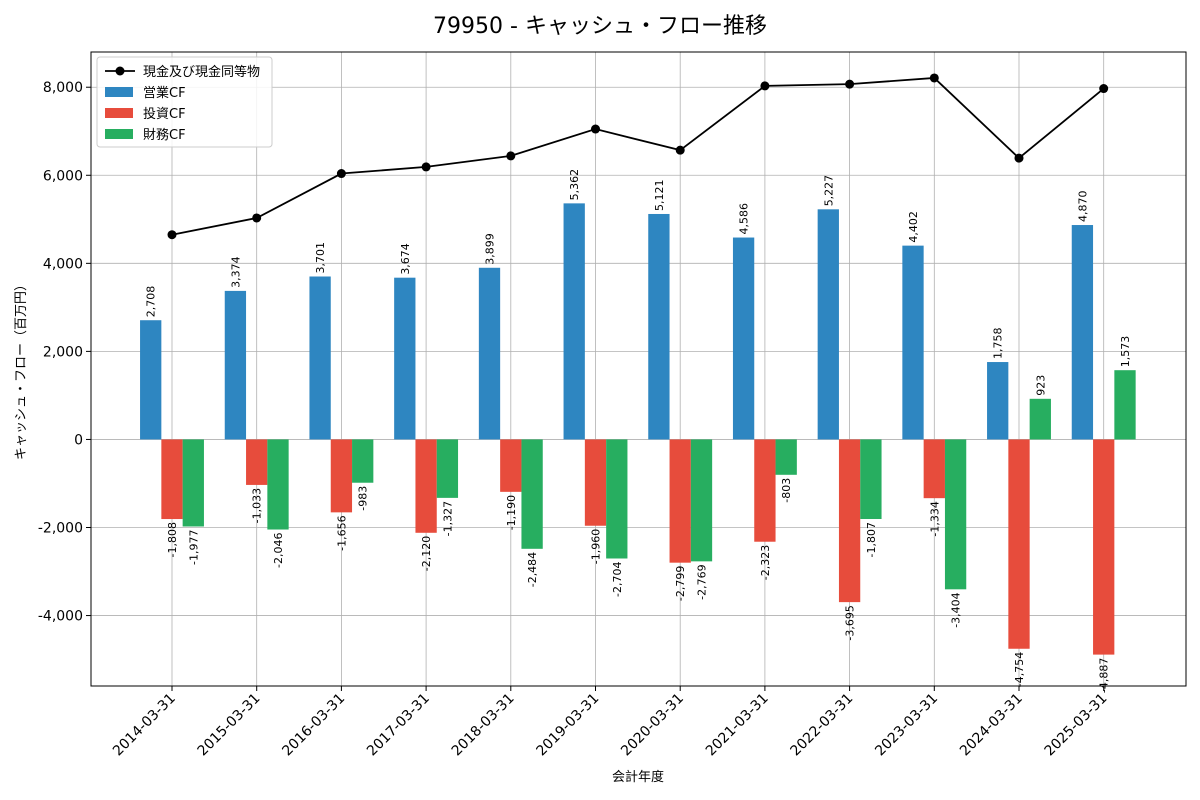  What do you see at coordinates (320, 258) in the screenshot?
I see `bar-value-label: 3,701` at bounding box center [320, 258].